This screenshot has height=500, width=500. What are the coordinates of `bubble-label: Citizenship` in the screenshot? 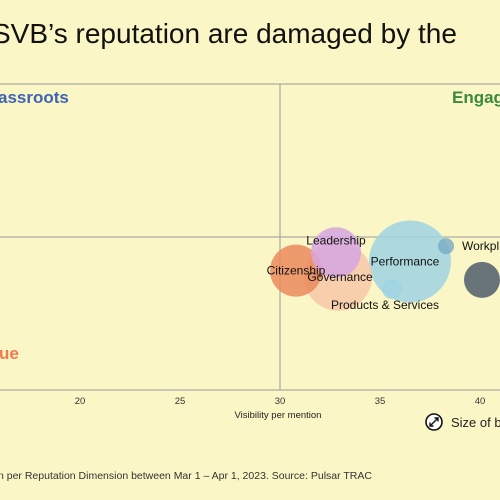 It's located at (296, 271).